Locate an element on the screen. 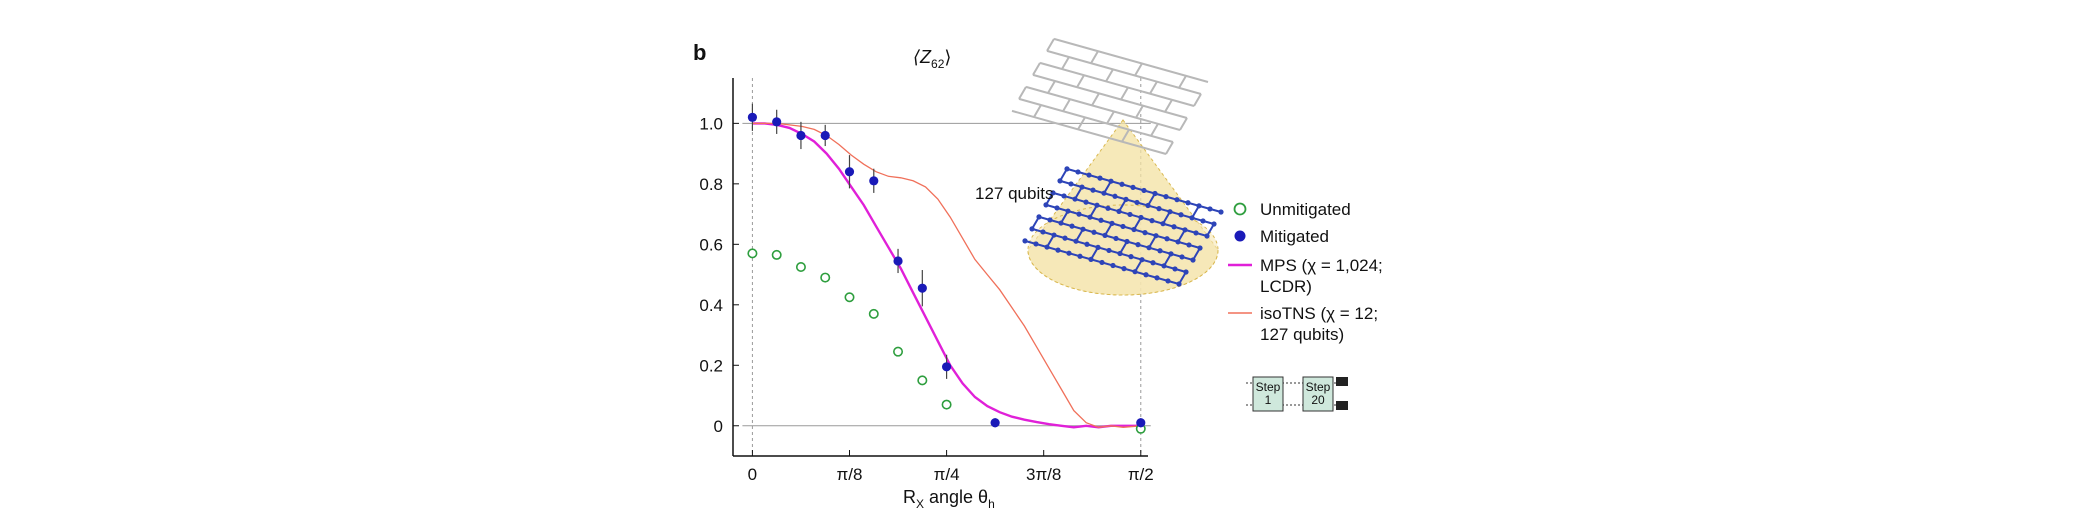 The width and height of the screenshot is (2090, 524). x-axis-label-sub2: h is located at coordinates (991, 504).